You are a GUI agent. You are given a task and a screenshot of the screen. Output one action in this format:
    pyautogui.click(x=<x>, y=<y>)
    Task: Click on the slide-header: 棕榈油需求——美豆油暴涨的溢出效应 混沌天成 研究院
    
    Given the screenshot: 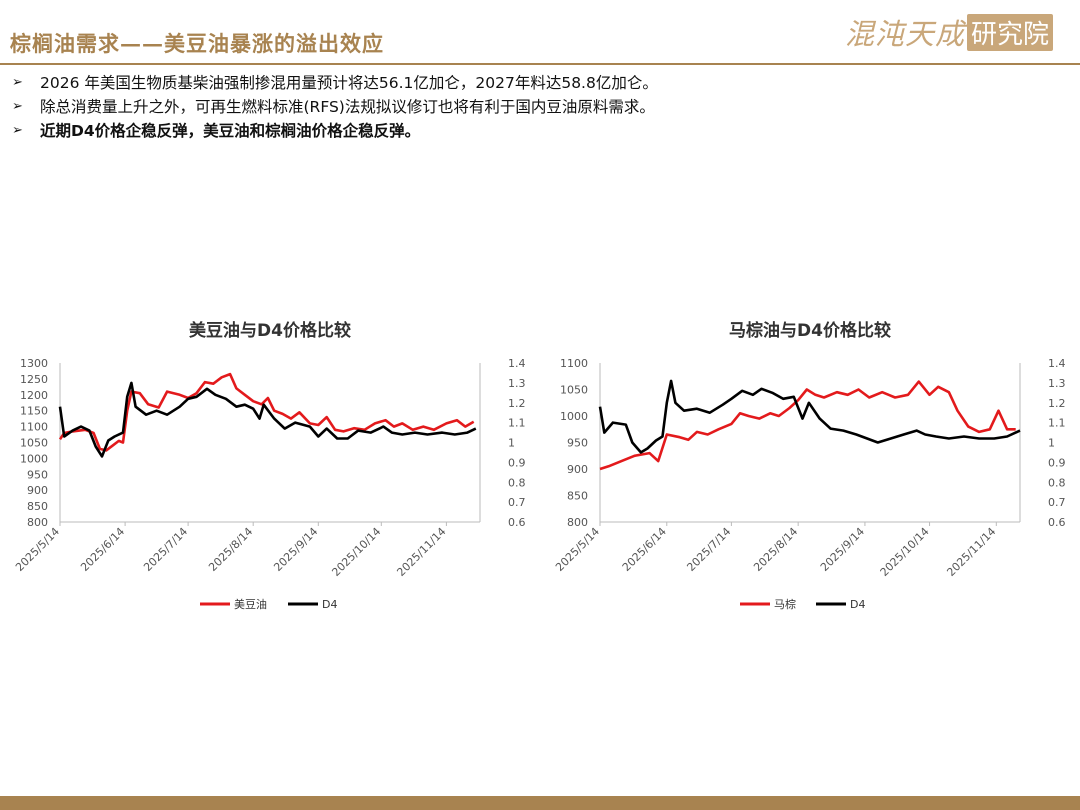 What is the action you would take?
    pyautogui.click(x=540, y=31)
    